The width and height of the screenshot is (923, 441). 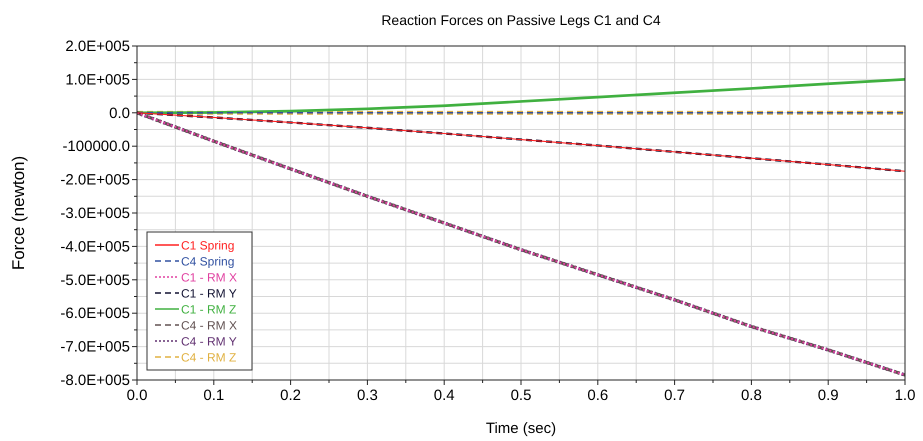 I want to click on legend-label: C1 - RM X, so click(x=209, y=277).